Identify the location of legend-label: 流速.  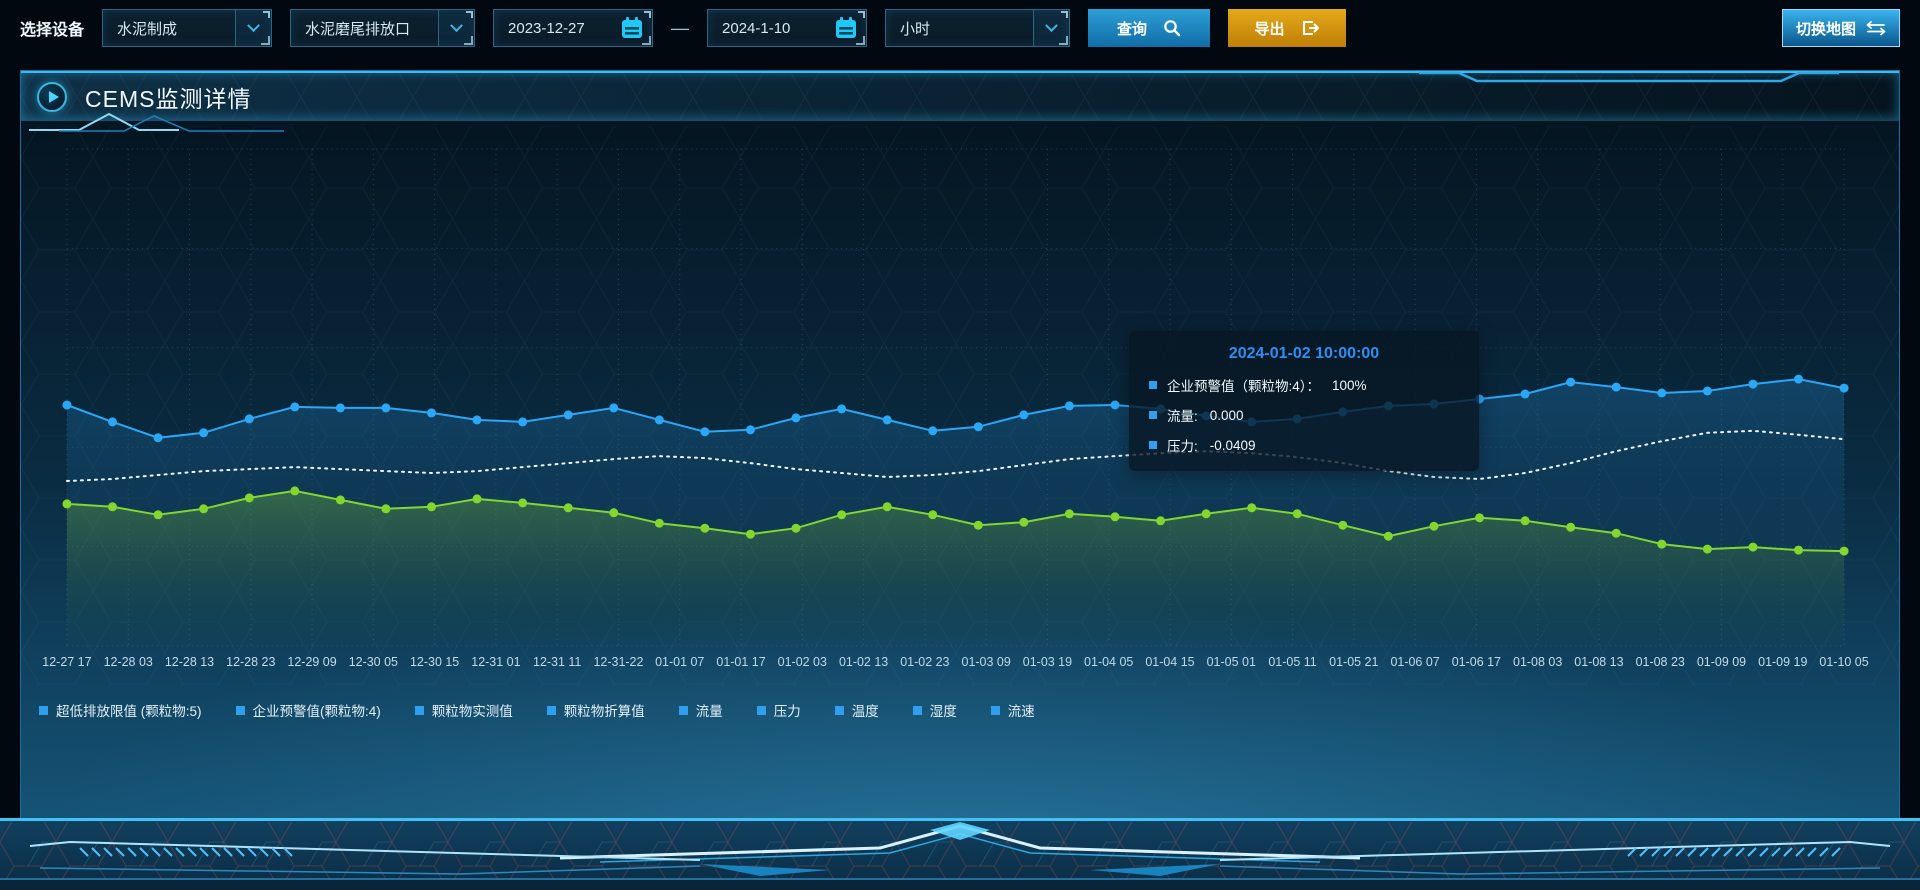
(1021, 711).